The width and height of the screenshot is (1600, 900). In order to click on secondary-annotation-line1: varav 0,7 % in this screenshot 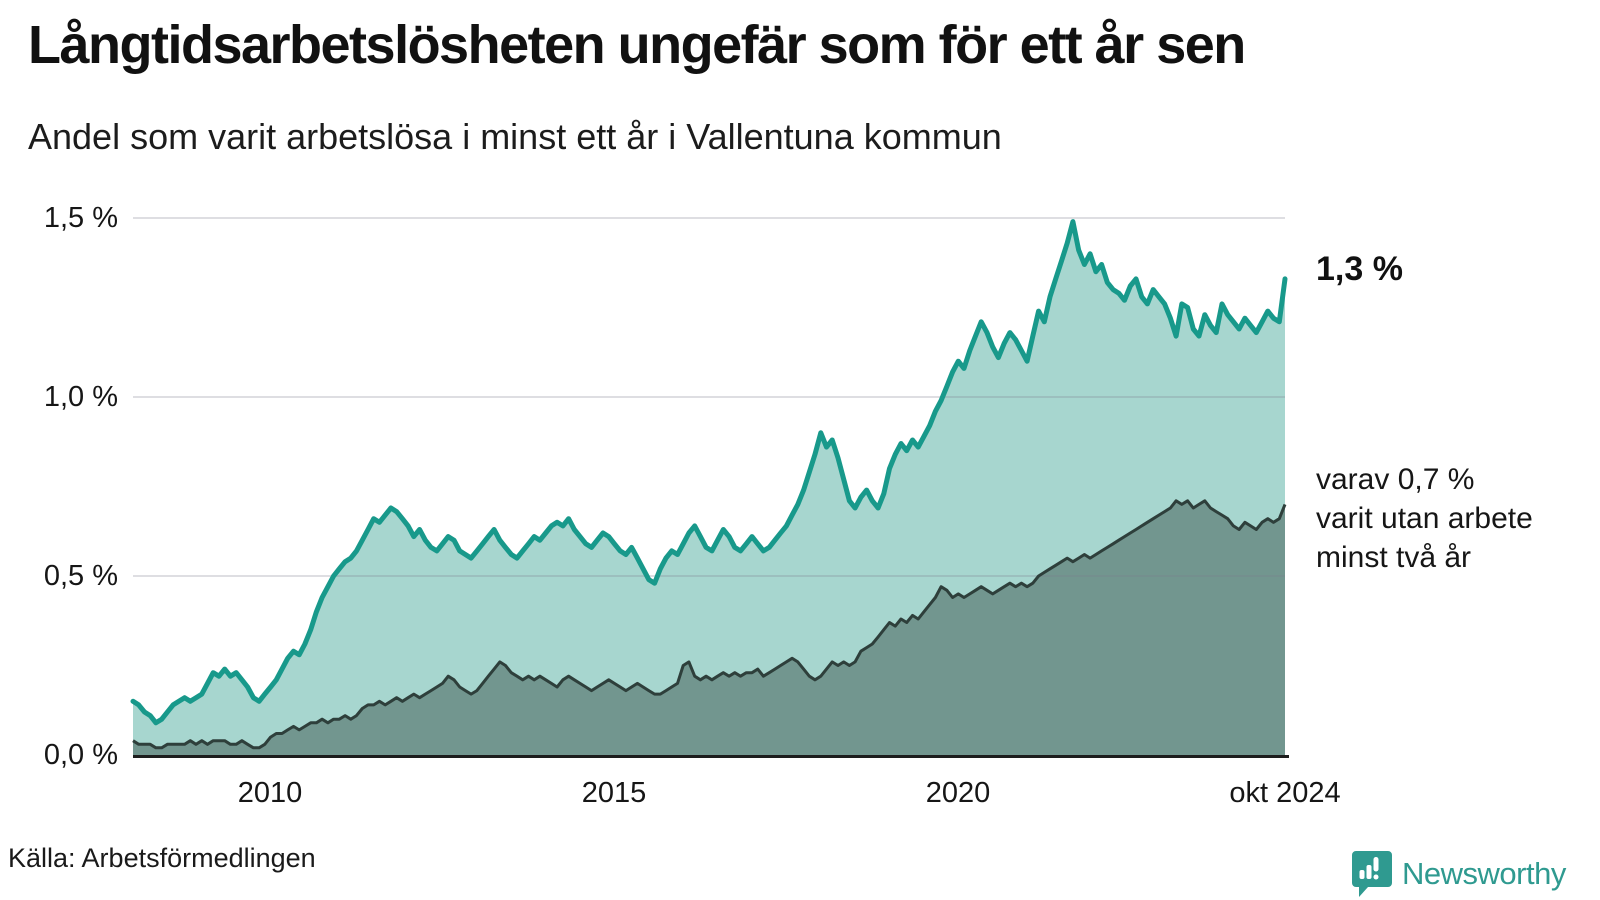, I will do `click(1395, 479)`.